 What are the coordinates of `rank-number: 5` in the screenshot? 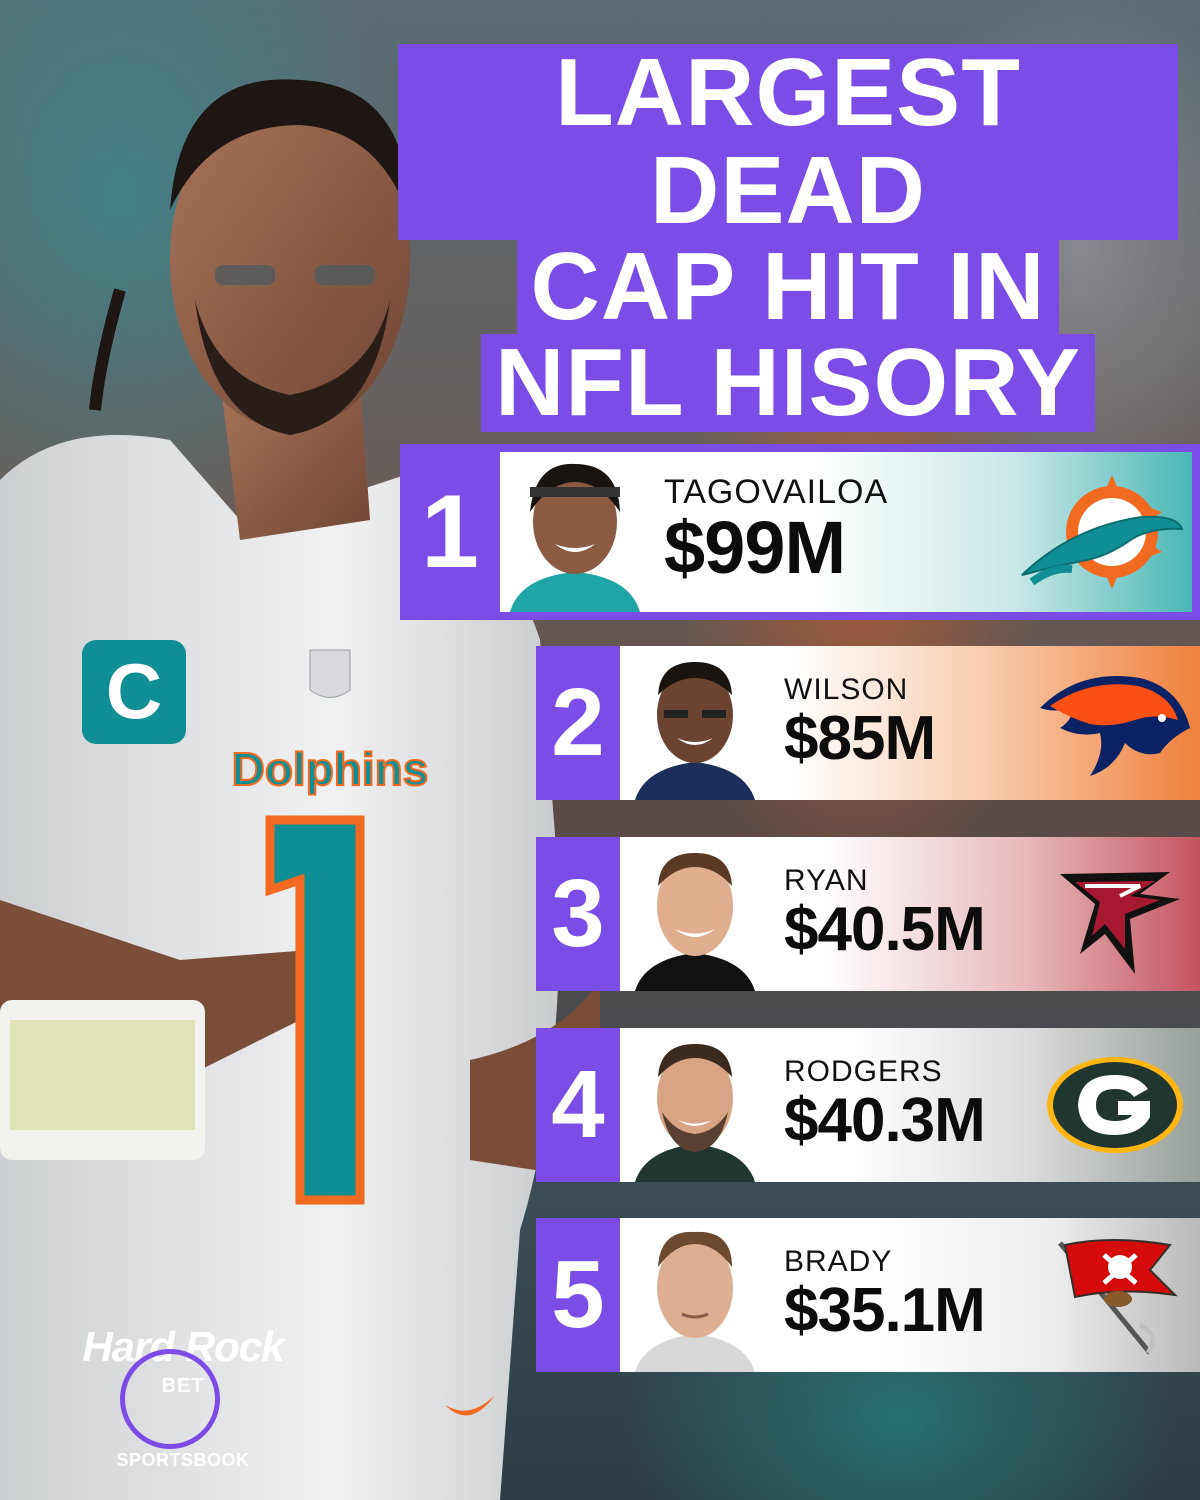 It's located at (578, 1295).